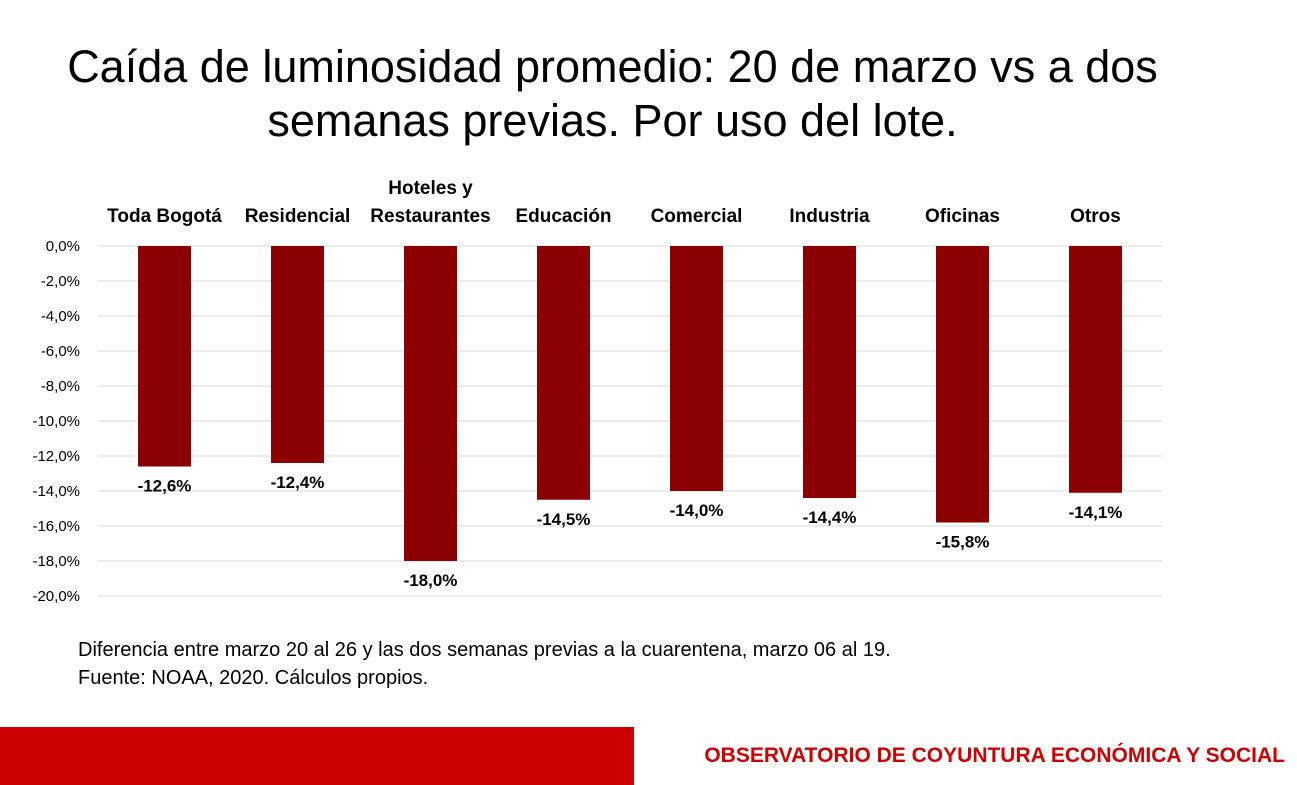 The image size is (1297, 785). Describe the element at coordinates (830, 517) in the screenshot. I see `data-label: -14,4%` at that location.